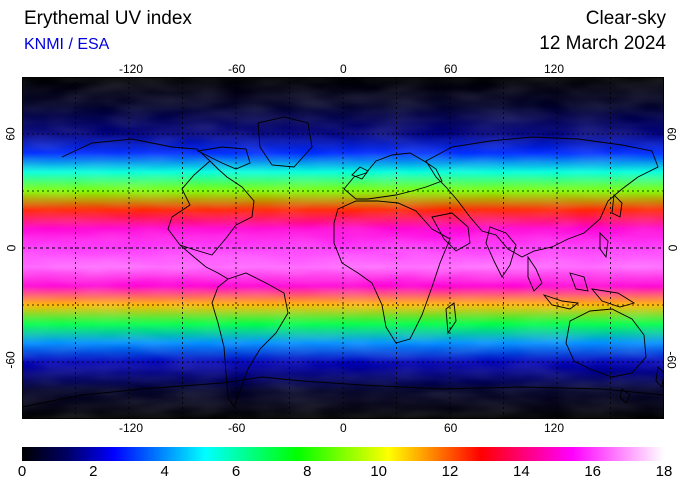 The height and width of the screenshot is (490, 688). Describe the element at coordinates (625, 18) in the screenshot. I see `sky-condition-label: Clear-sky` at that location.